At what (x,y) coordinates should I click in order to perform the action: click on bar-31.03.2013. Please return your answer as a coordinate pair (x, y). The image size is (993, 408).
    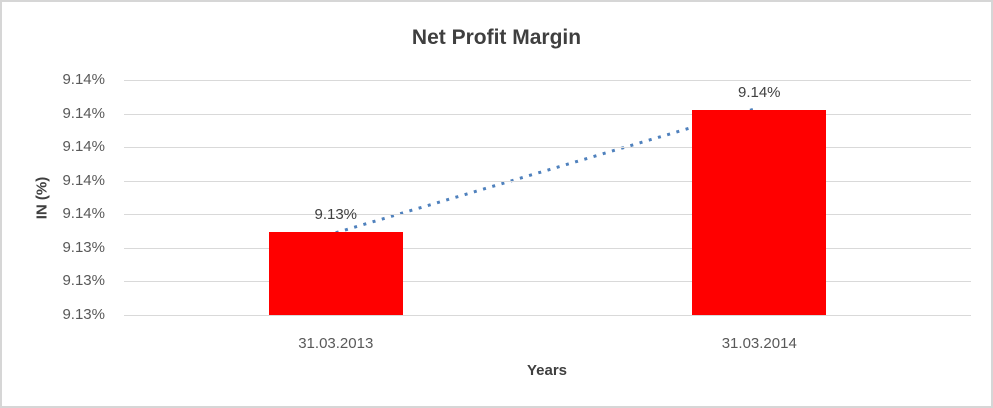
    Looking at the image, I should click on (335, 273).